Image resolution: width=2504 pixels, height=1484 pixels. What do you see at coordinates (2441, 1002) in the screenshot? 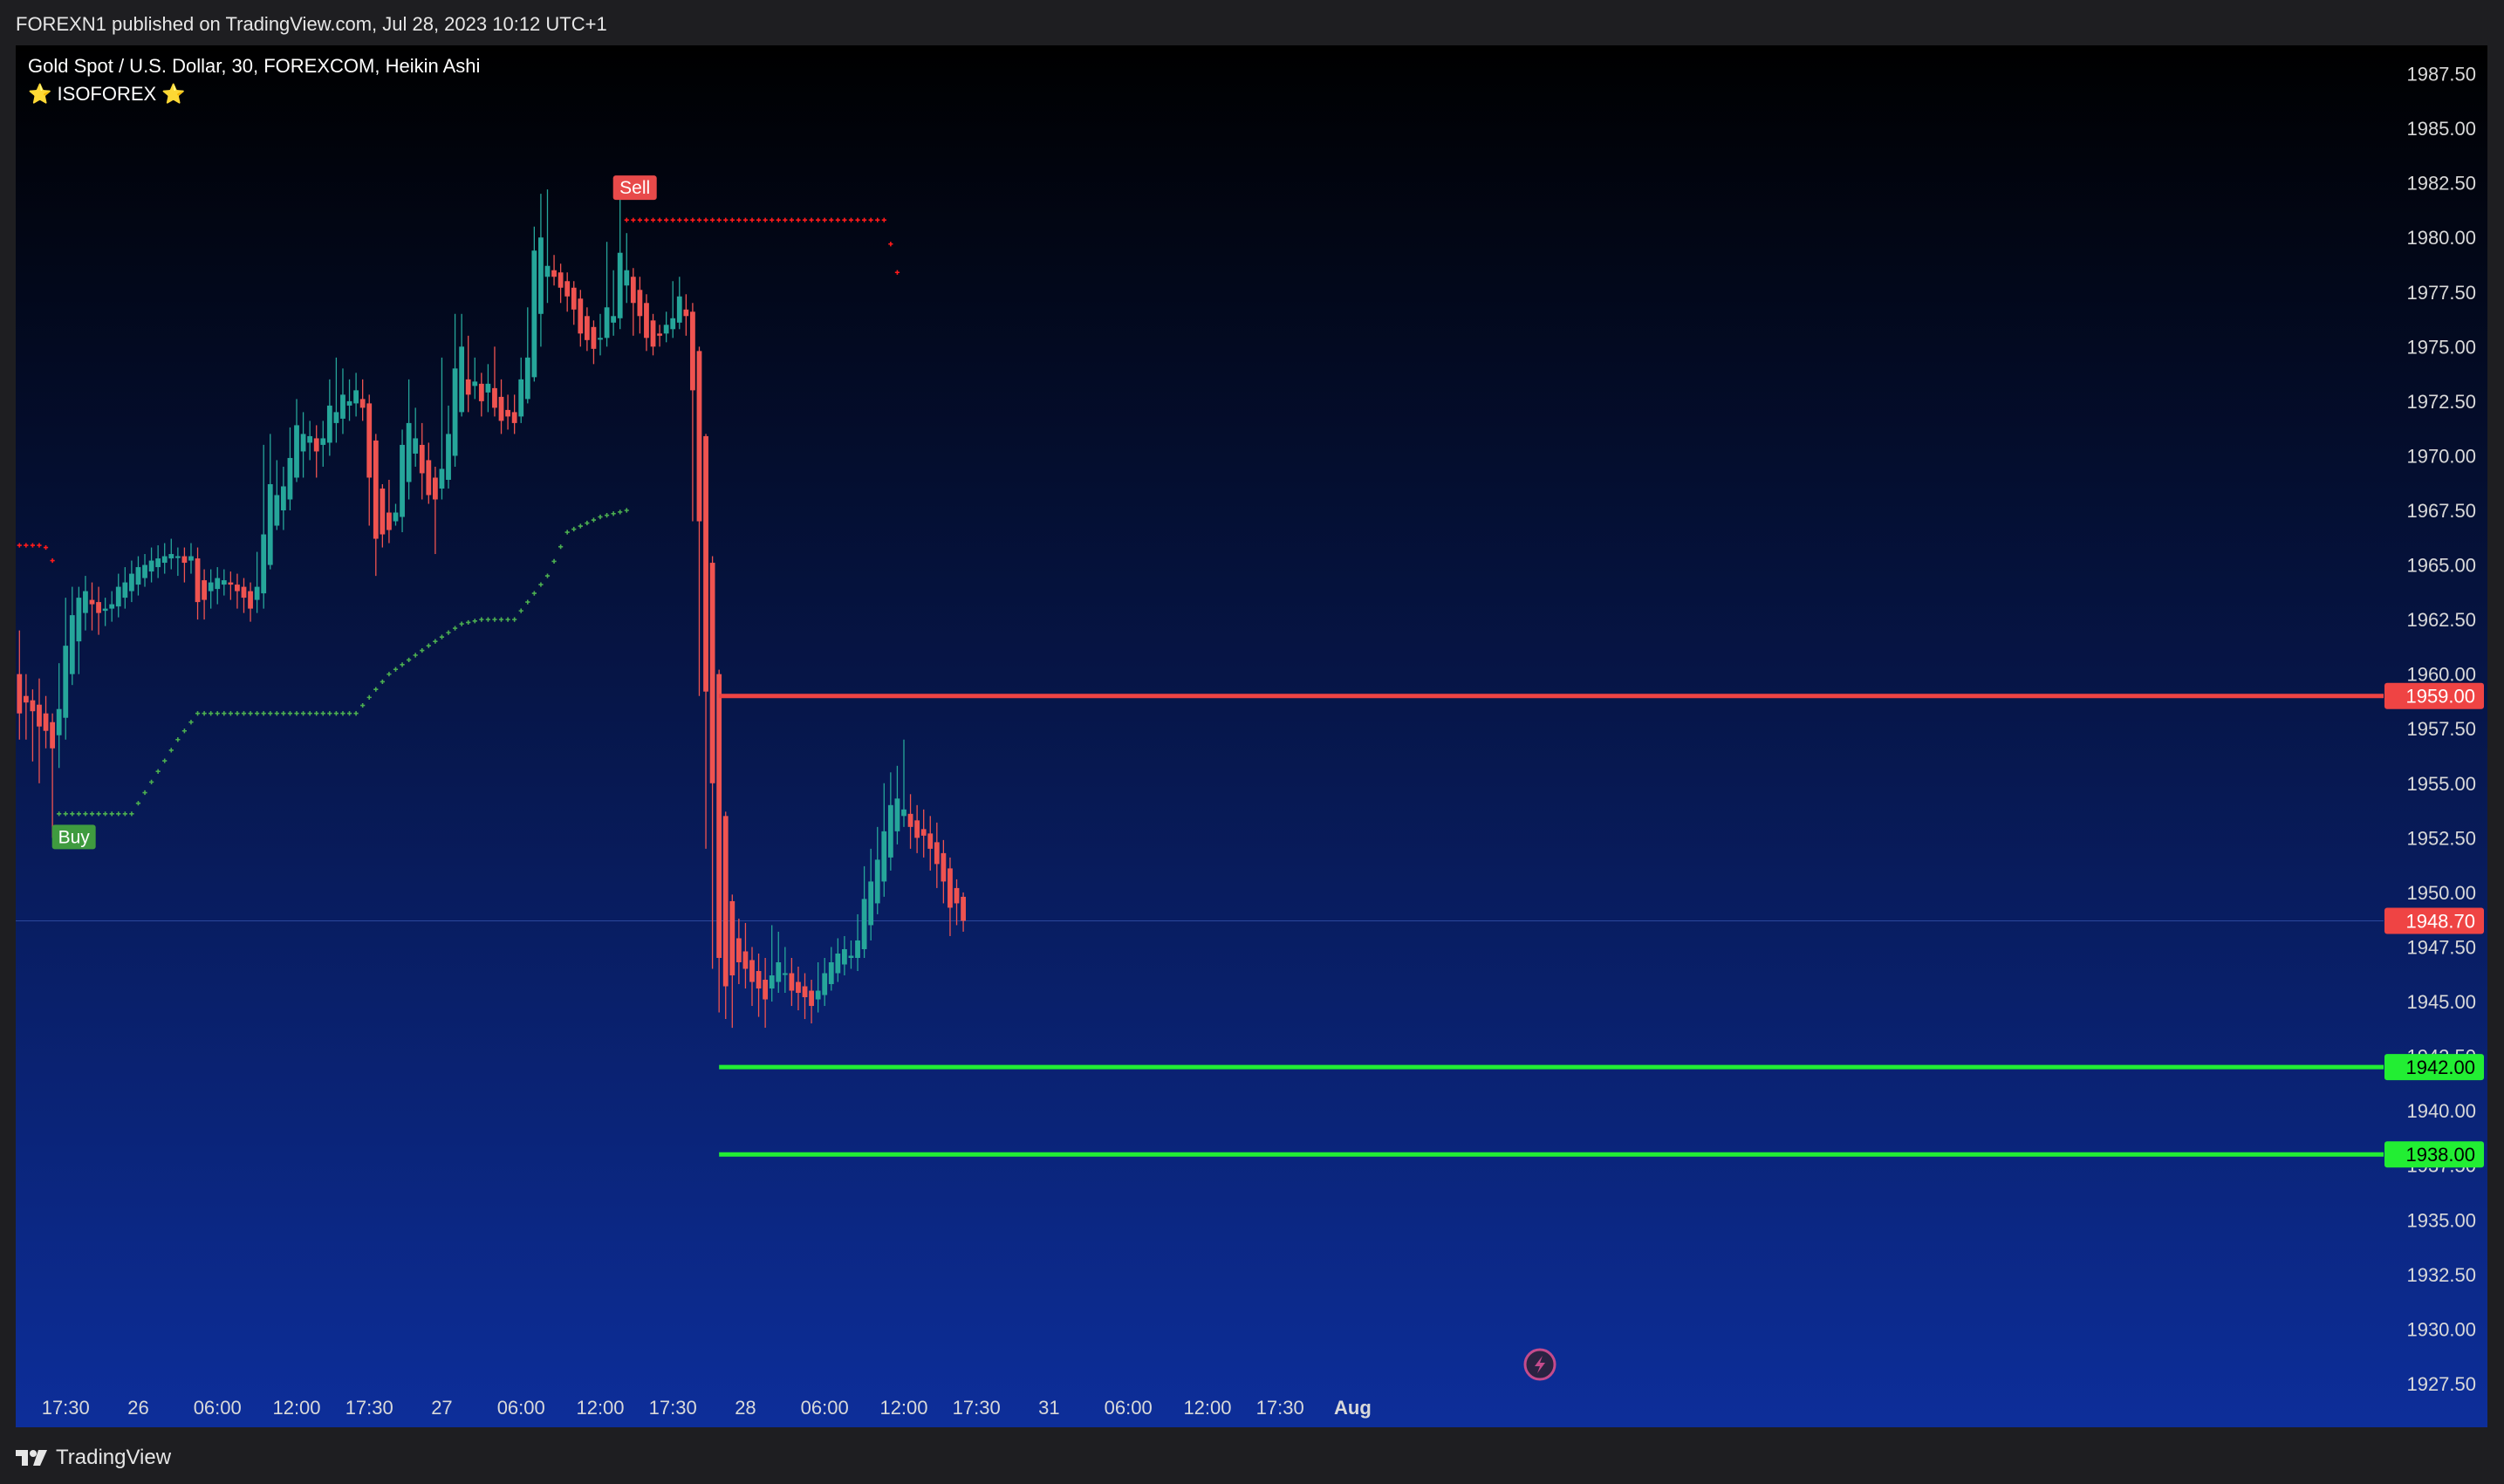
I see `price-tick-label: 1945.00` at bounding box center [2441, 1002].